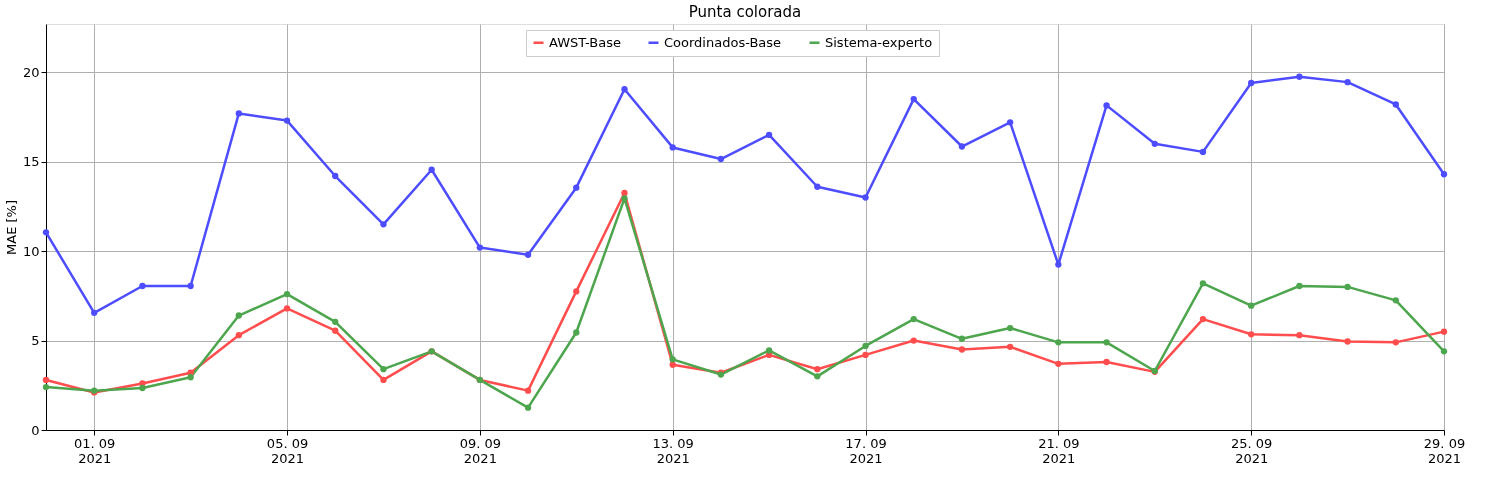 This screenshot has height=479, width=1488. What do you see at coordinates (31, 72) in the screenshot?
I see `y-tick-label: 20` at bounding box center [31, 72].